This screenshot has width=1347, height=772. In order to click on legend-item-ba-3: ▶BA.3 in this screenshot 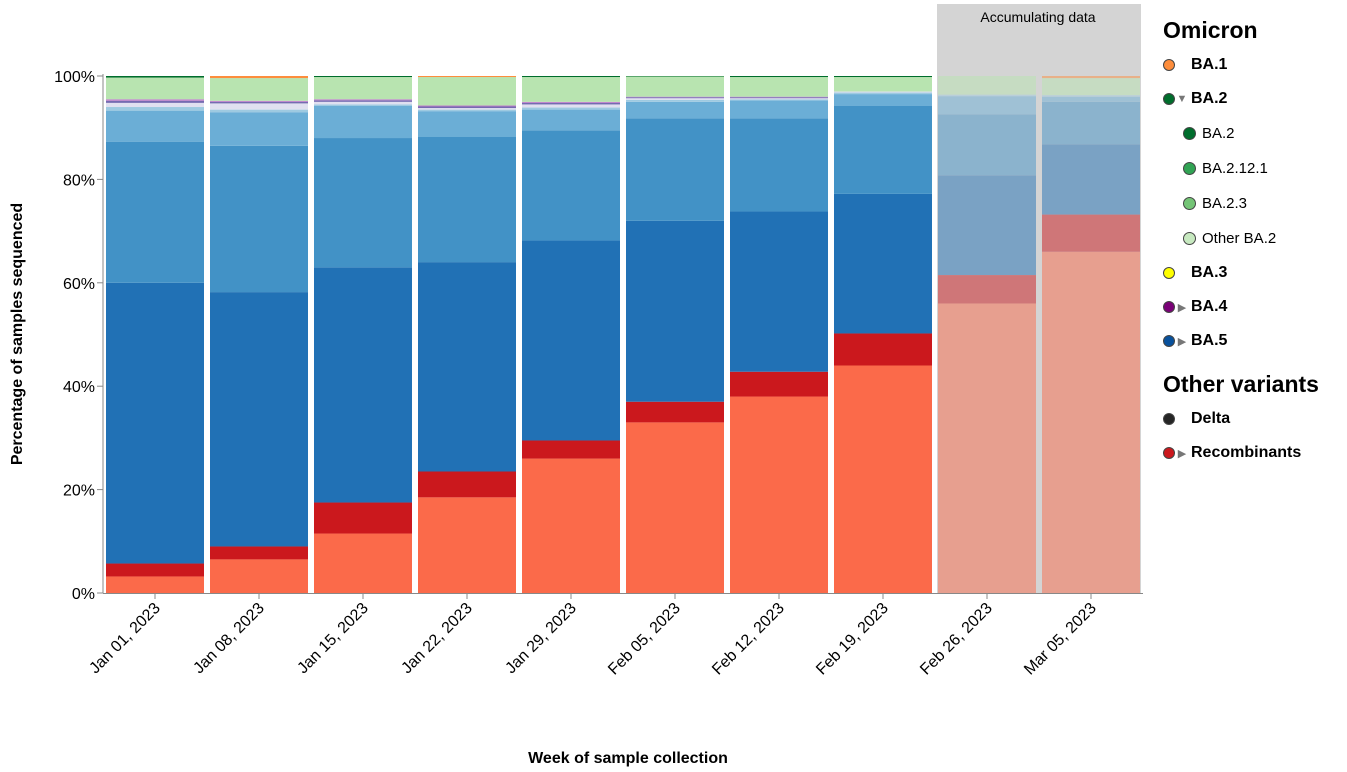, I will do `click(1255, 273)`.